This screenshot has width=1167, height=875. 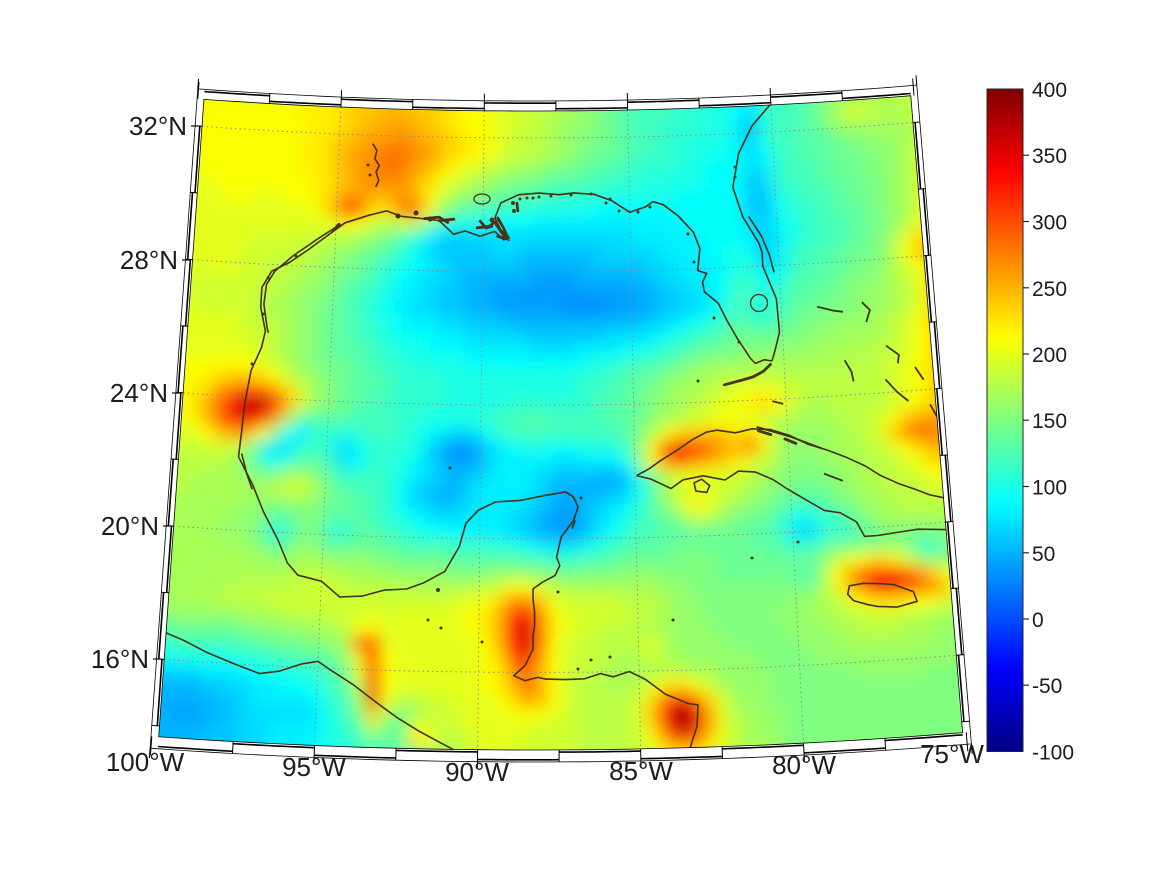 What do you see at coordinates (120, 659) in the screenshot?
I see `svg-text: 16°N` at bounding box center [120, 659].